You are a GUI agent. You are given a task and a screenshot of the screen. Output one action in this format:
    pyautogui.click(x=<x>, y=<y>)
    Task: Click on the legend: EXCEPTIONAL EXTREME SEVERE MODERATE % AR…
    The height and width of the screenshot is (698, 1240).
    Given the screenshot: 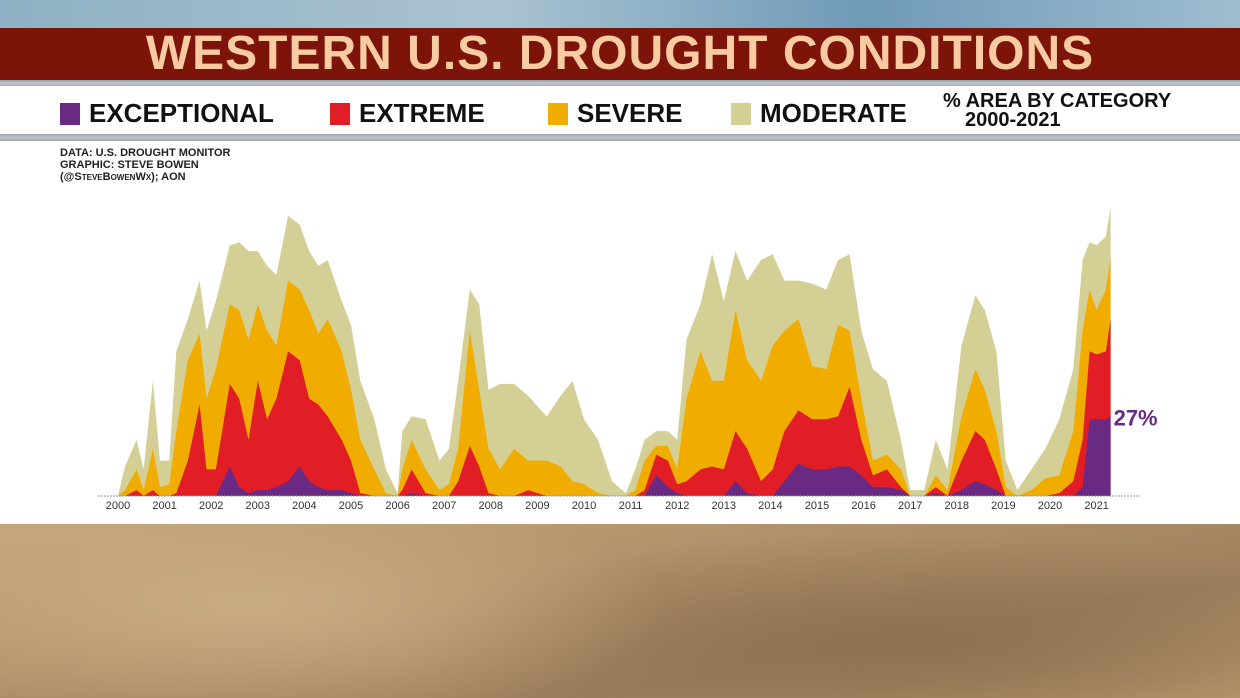 What is the action you would take?
    pyautogui.click(x=620, y=110)
    